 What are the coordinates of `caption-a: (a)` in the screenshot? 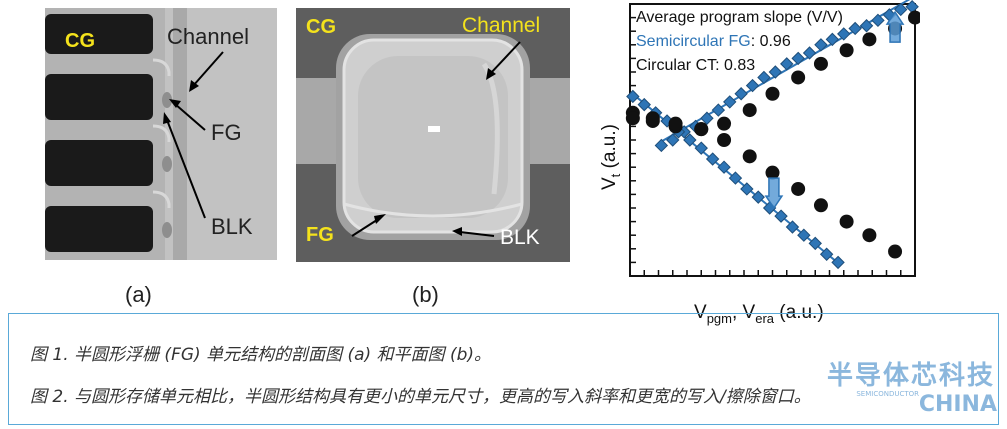 It's located at (138, 294).